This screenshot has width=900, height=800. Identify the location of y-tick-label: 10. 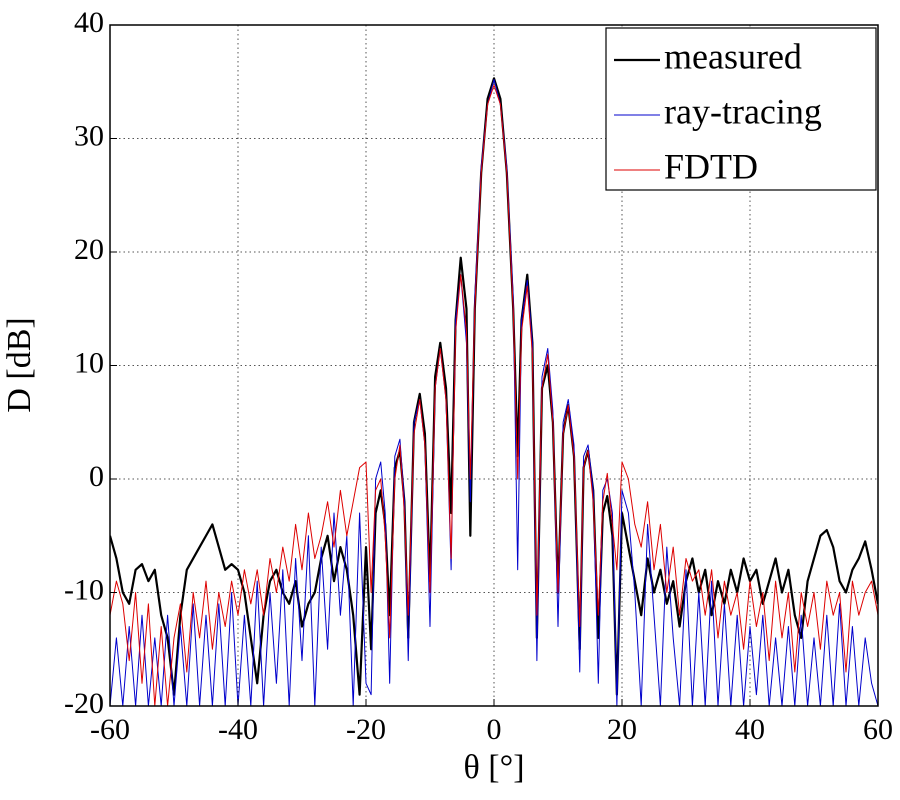
(89, 362).